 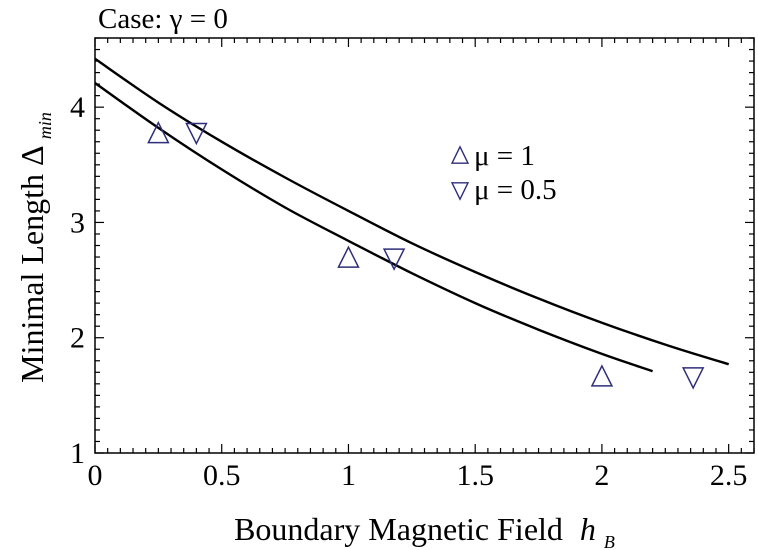 I want to click on y-tick-label: 4, so click(x=77, y=107).